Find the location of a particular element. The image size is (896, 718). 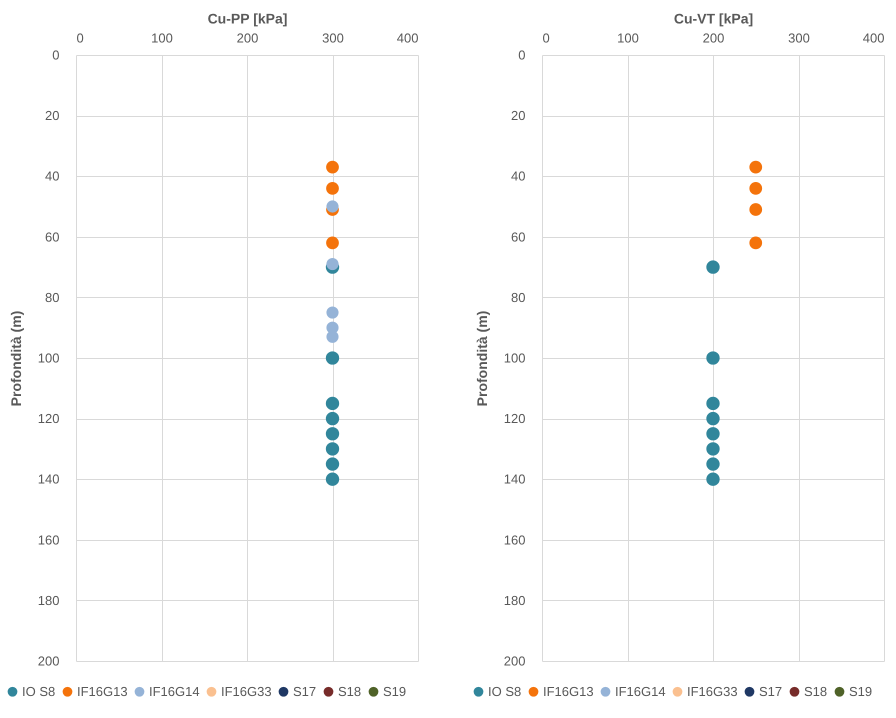

x-axis-title: Cu-VT [kPa] is located at coordinates (714, 18).